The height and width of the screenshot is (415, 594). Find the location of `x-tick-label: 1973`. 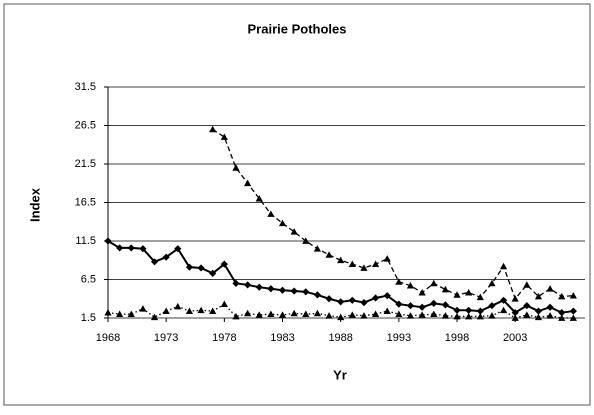

x-tick-label: 1973 is located at coordinates (166, 338).